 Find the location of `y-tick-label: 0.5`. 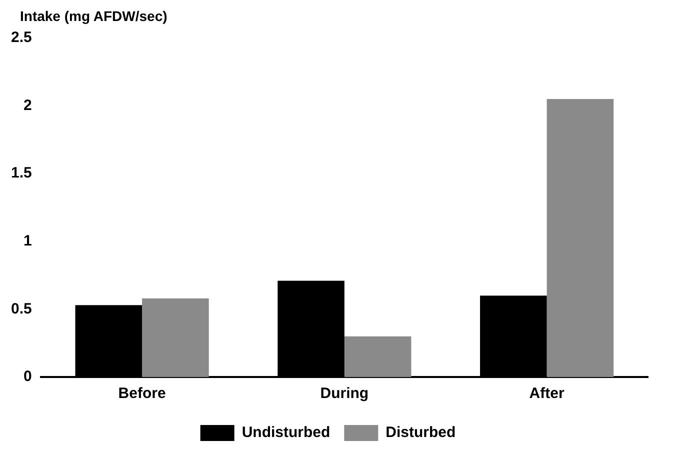

y-tick-label: 0.5 is located at coordinates (21, 309).